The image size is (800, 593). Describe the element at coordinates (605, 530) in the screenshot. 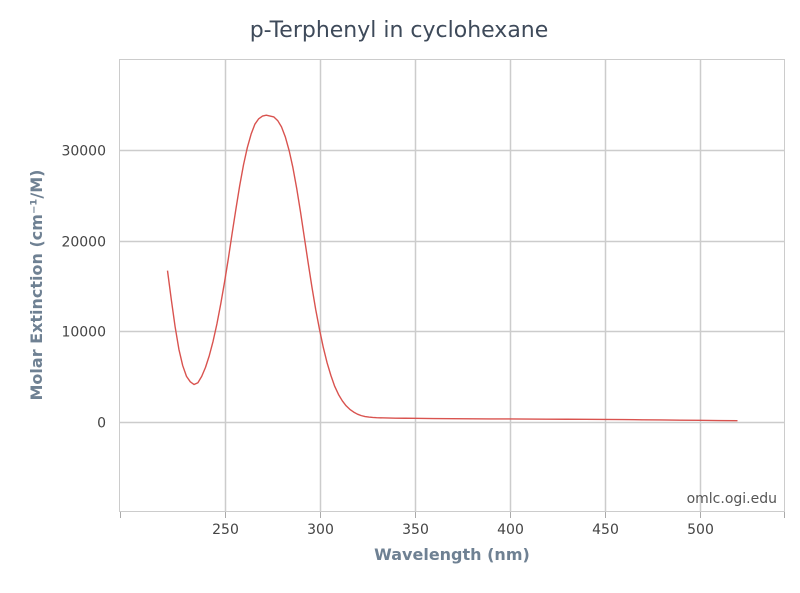

I see `x-tick-label: 450` at that location.